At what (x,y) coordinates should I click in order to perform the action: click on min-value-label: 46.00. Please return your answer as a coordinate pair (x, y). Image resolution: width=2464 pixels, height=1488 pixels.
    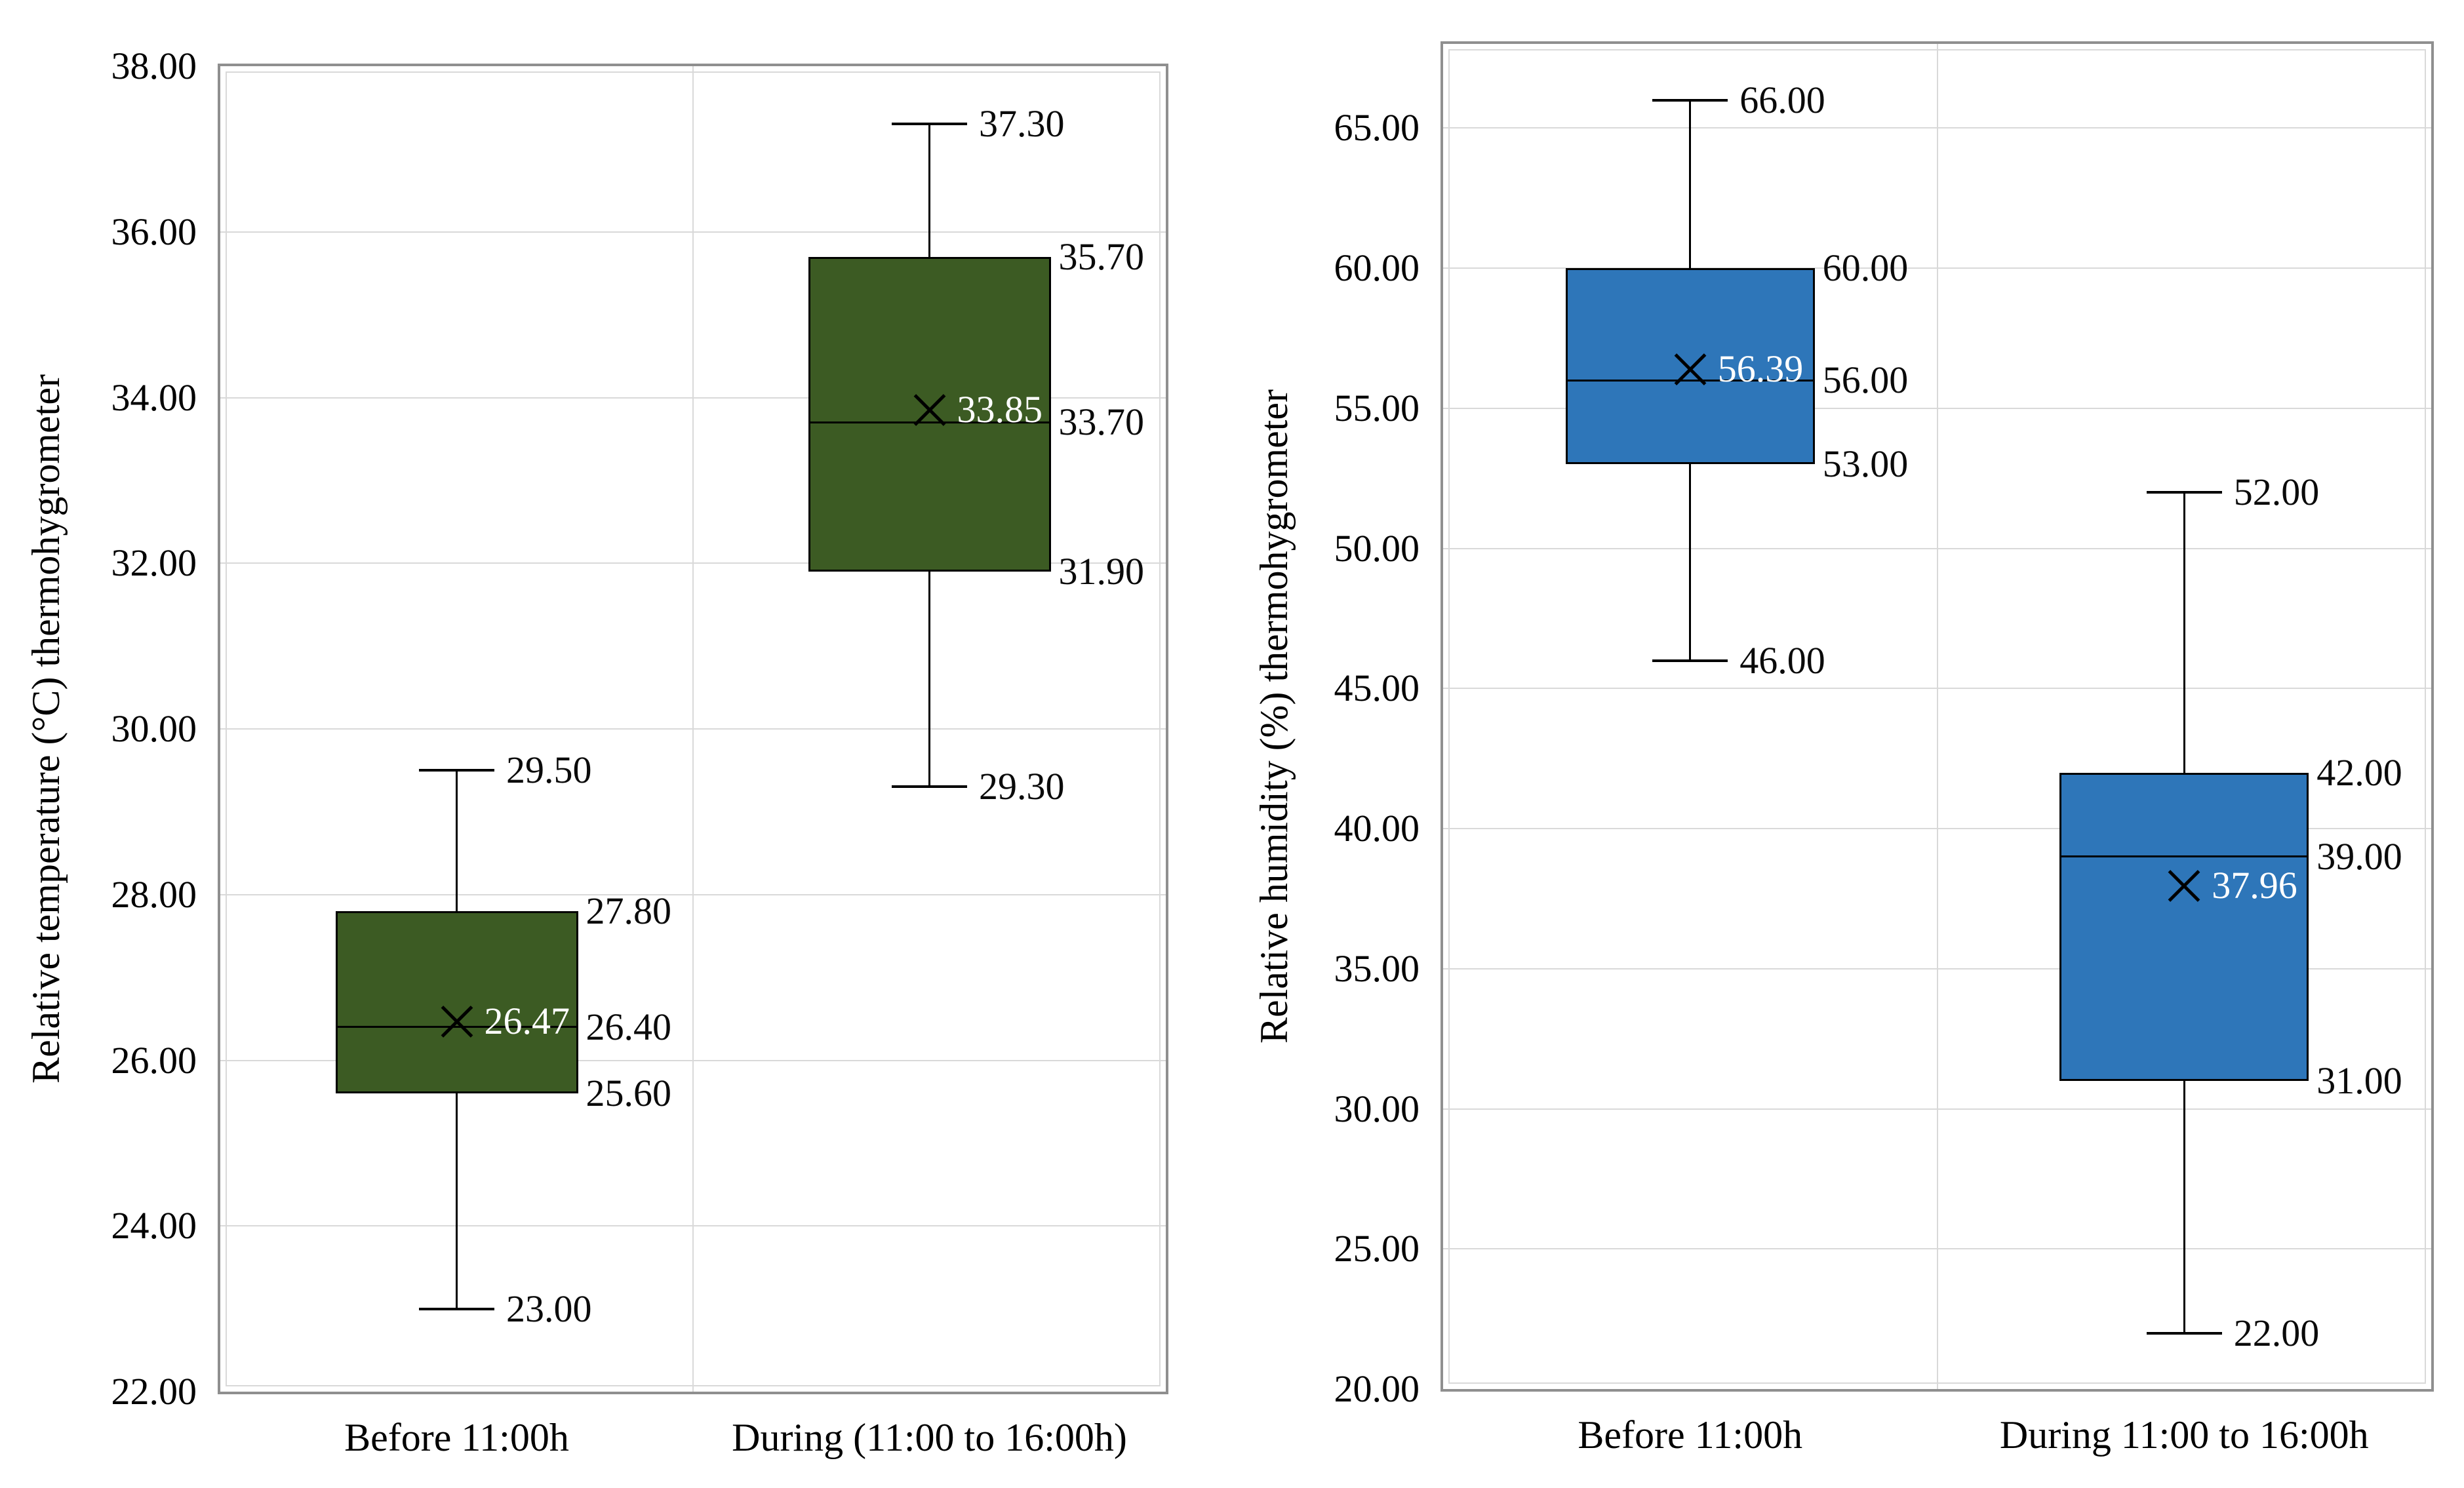
    Looking at the image, I should click on (1782, 660).